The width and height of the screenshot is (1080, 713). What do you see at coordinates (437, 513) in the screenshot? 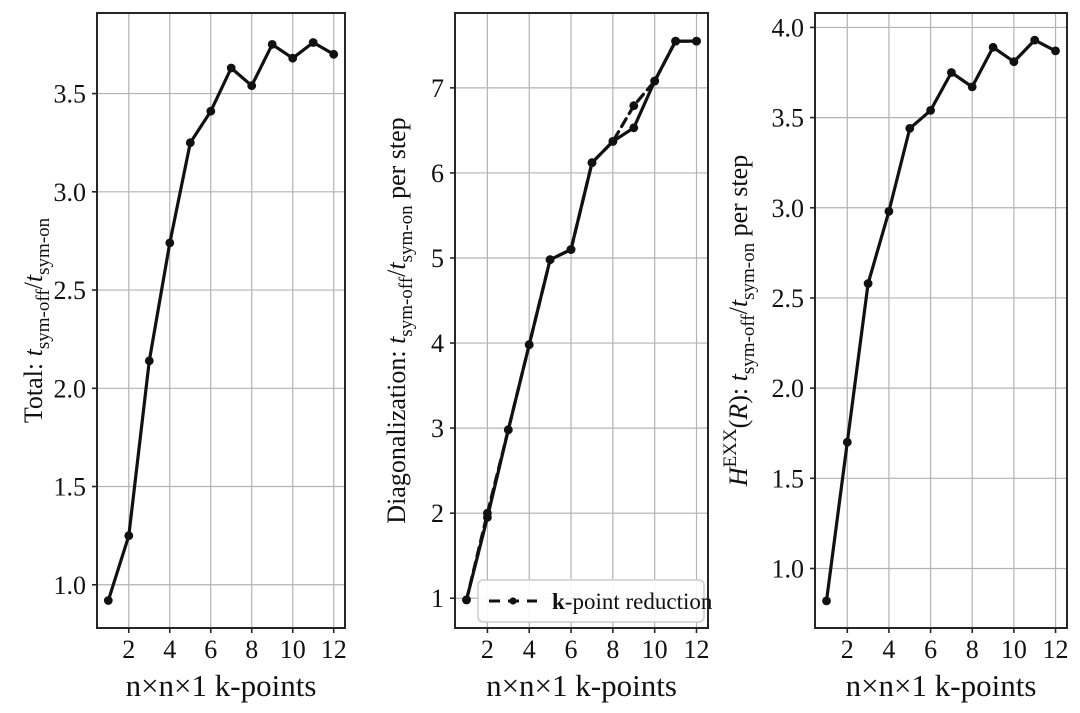
I see `y-tick-label: 2` at bounding box center [437, 513].